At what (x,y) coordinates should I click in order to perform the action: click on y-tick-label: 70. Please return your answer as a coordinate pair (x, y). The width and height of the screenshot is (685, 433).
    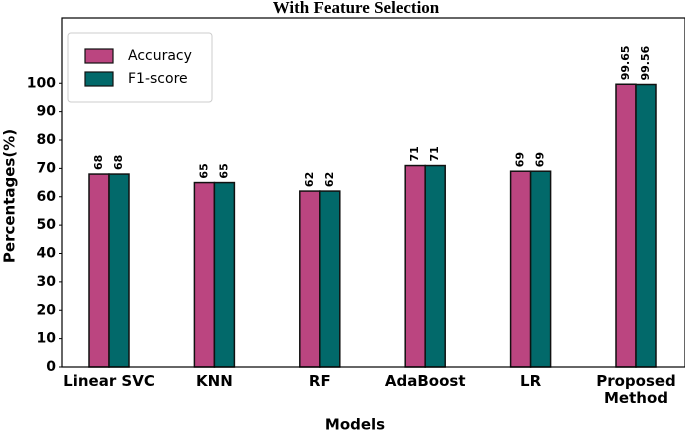
    Looking at the image, I should click on (47, 168).